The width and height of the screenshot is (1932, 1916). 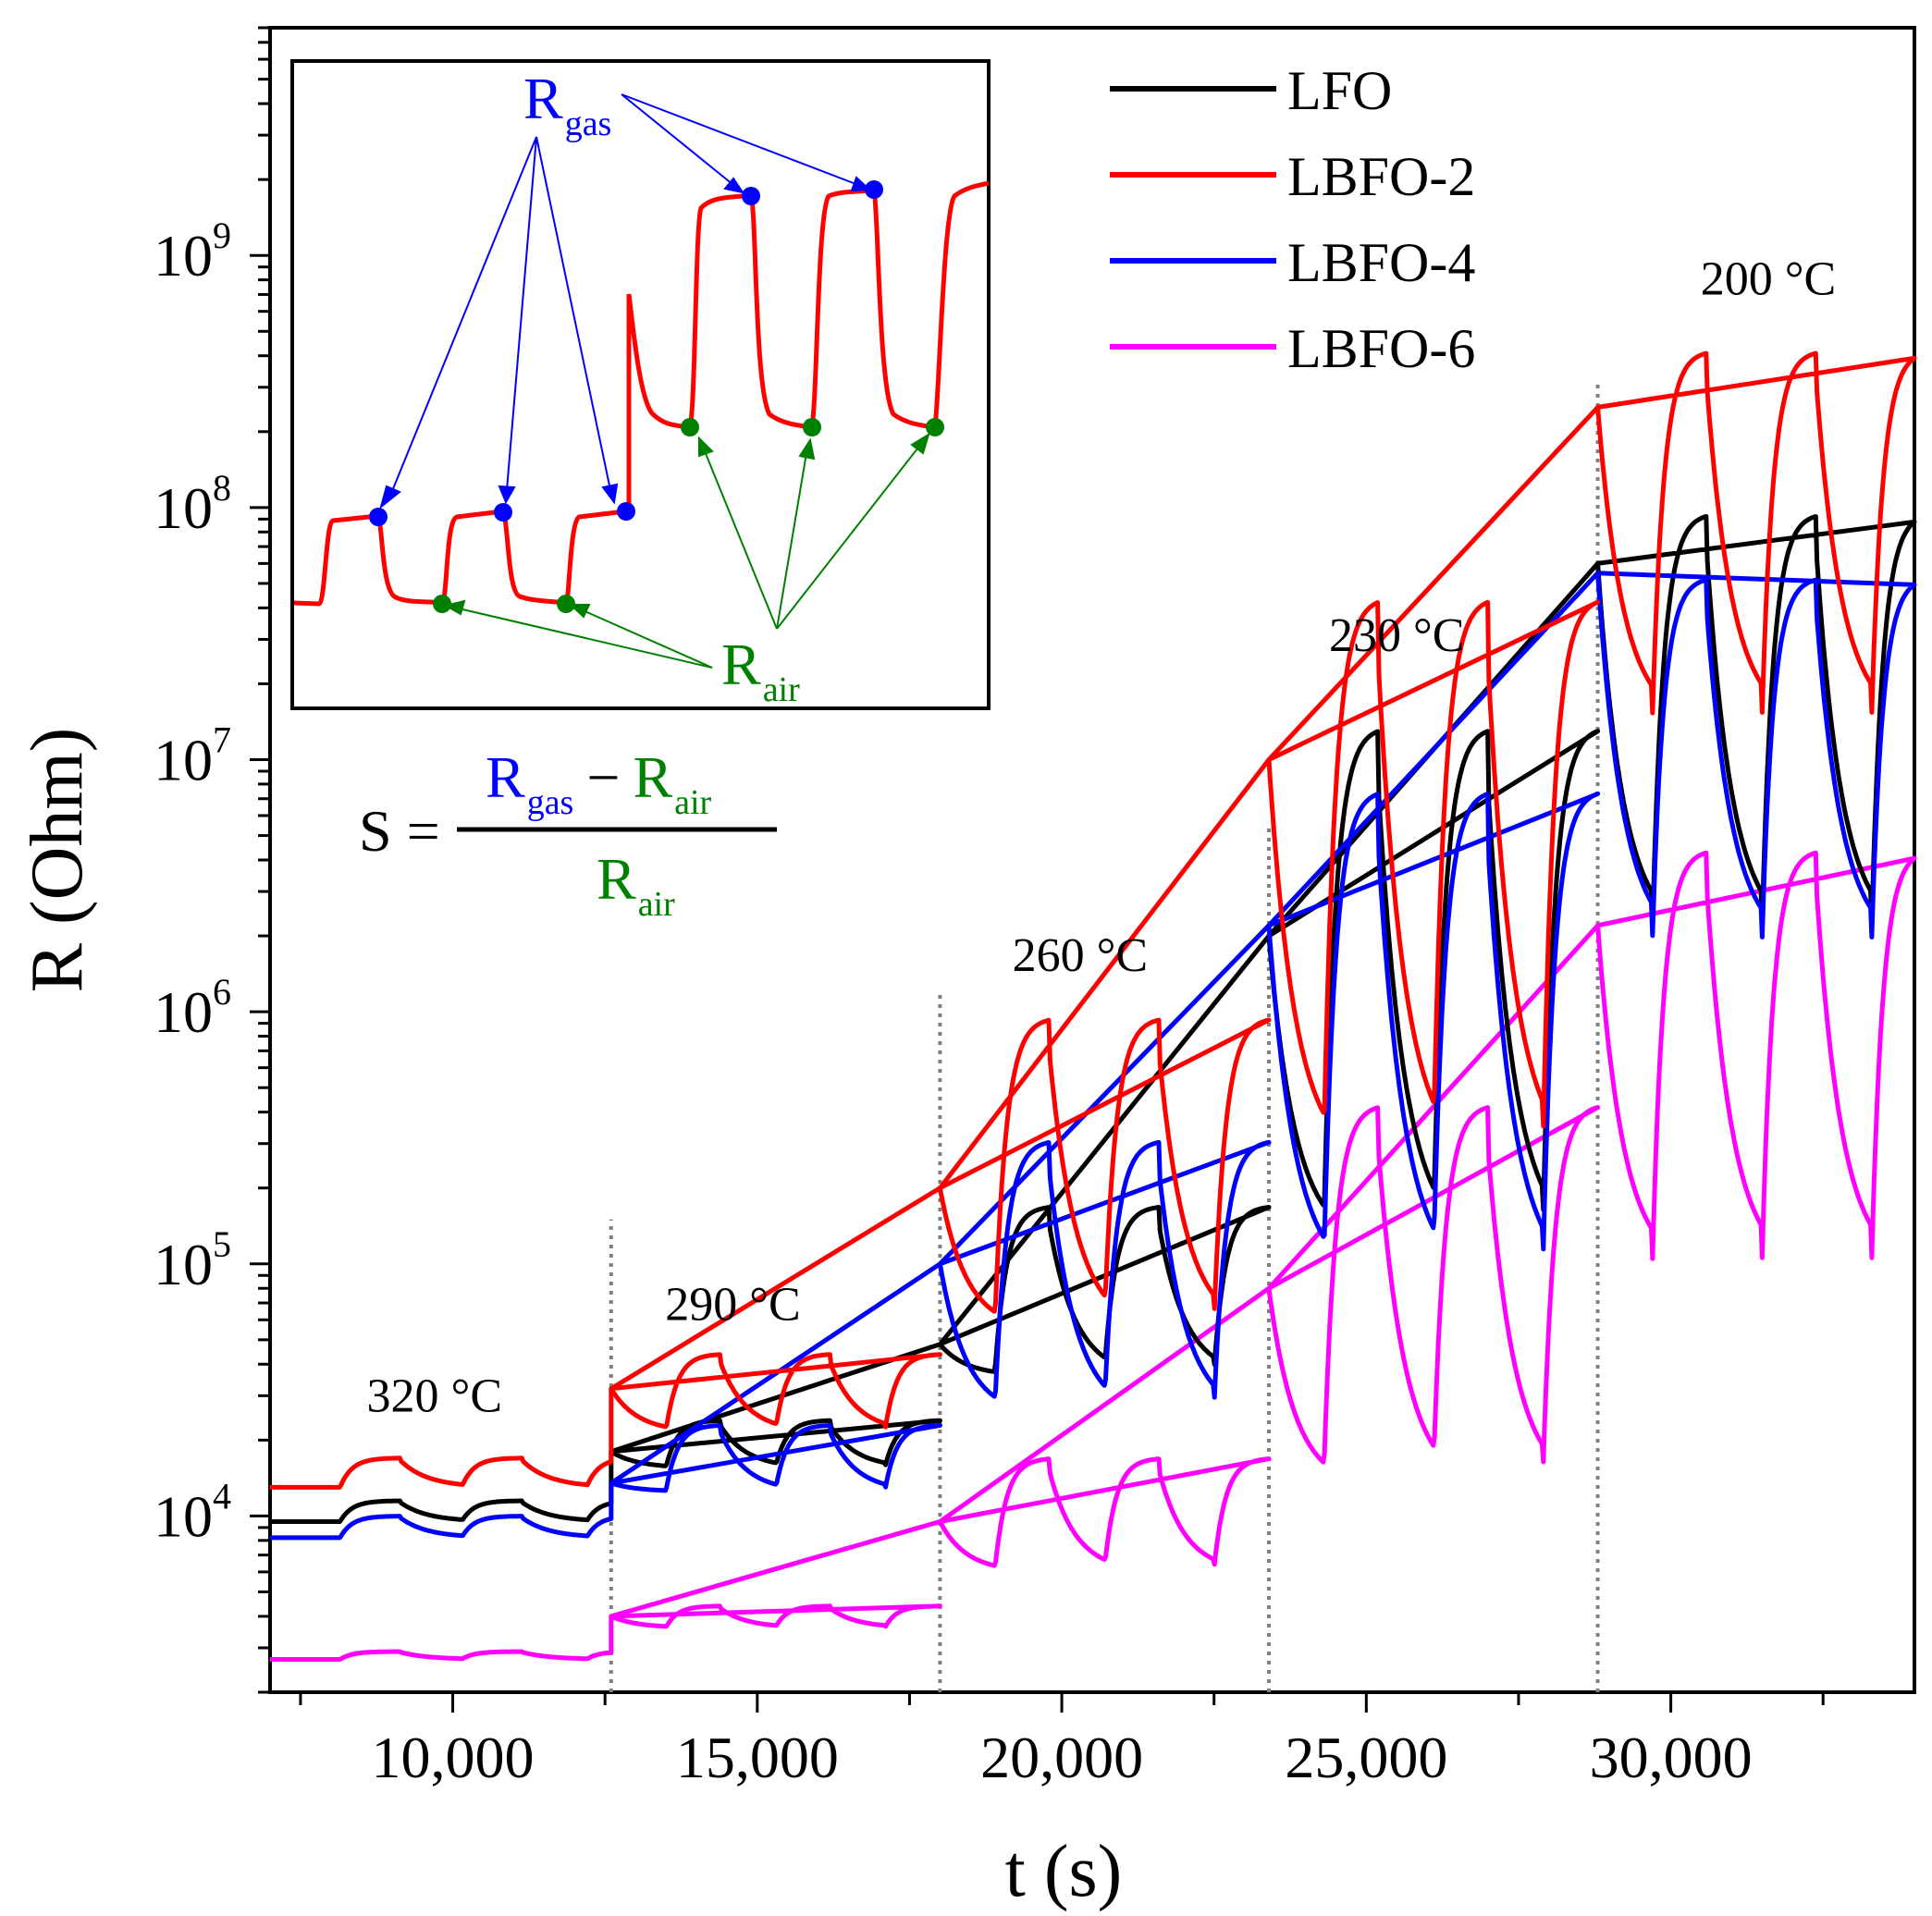 I want to click on temperature-label: 260 °C, so click(x=1081, y=955).